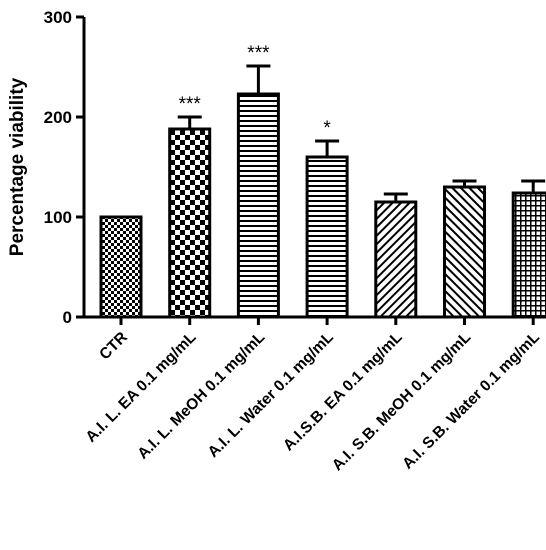  I want to click on category-label: A.I. S.B. MeOH 0.1 mg/mL, so click(401, 401).